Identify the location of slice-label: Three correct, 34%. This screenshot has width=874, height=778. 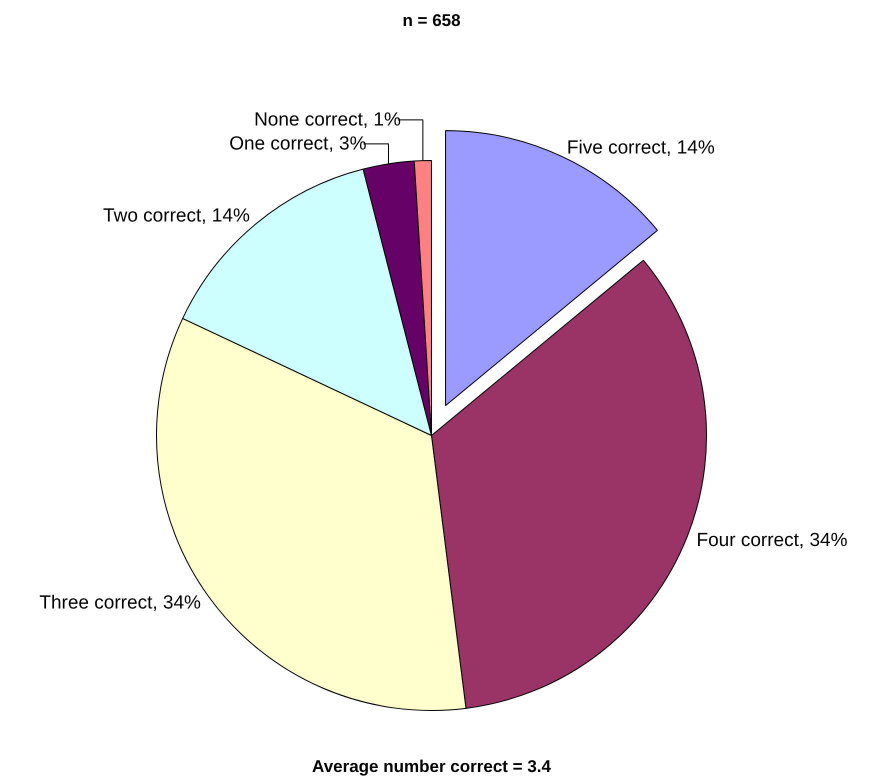
(120, 603).